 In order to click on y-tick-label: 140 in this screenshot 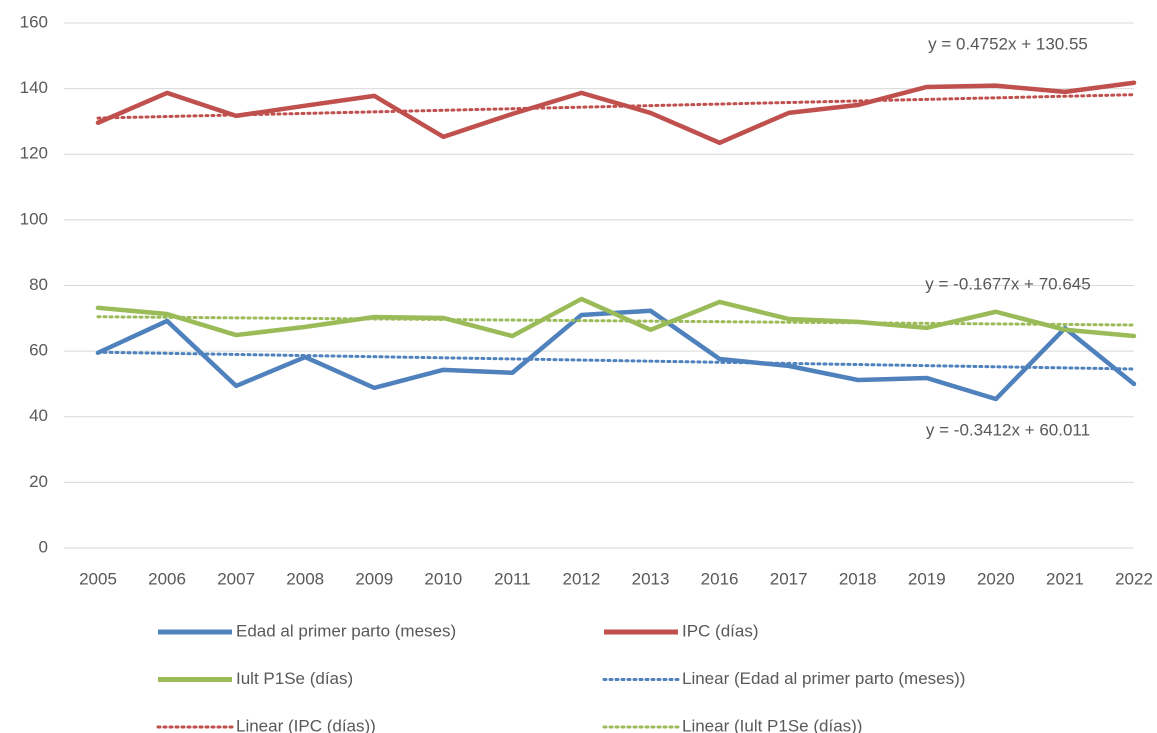, I will do `click(34, 87)`.